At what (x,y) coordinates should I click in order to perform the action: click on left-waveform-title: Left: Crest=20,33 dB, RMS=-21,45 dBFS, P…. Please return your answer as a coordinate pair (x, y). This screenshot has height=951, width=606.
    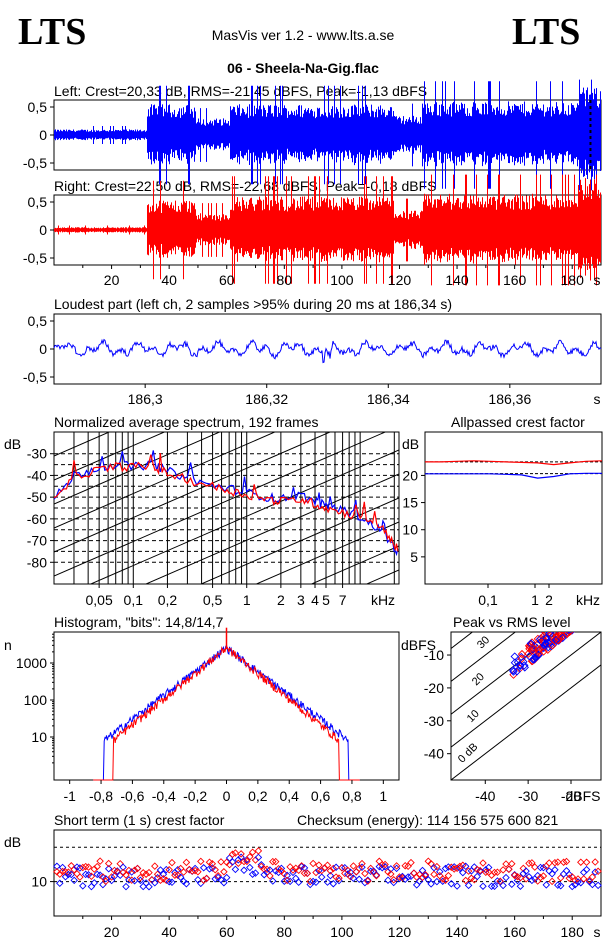
    Looking at the image, I should click on (240, 91).